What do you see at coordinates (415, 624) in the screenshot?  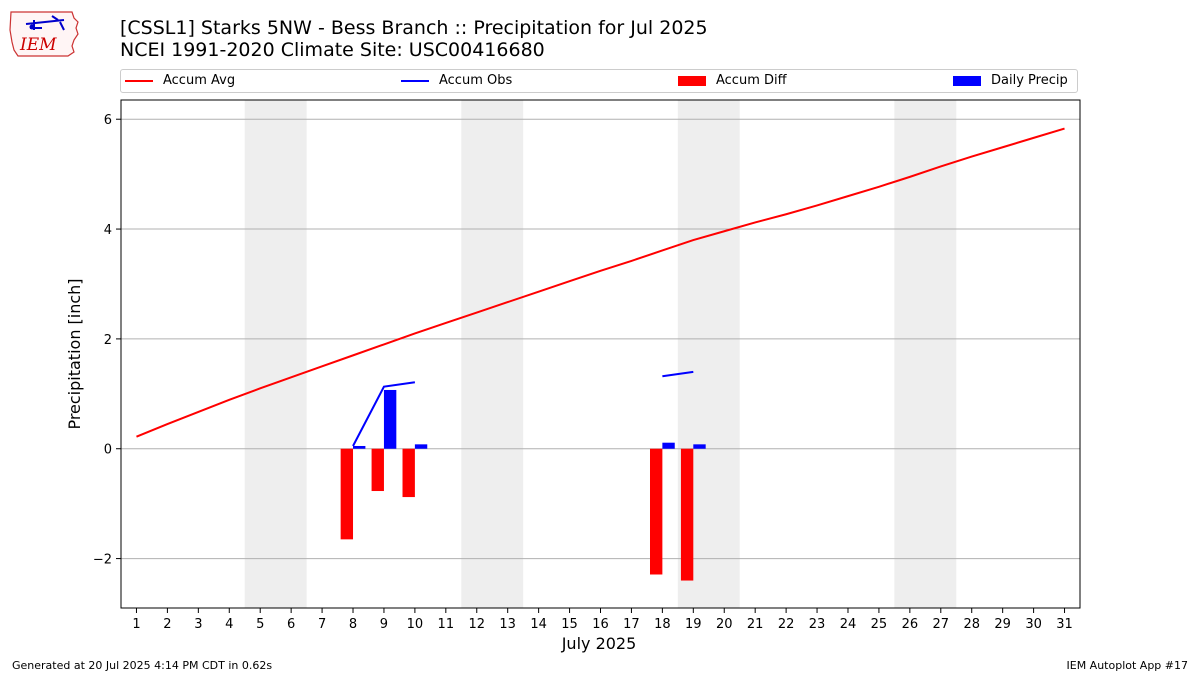 I see `x-tick-label: 10` at bounding box center [415, 624].